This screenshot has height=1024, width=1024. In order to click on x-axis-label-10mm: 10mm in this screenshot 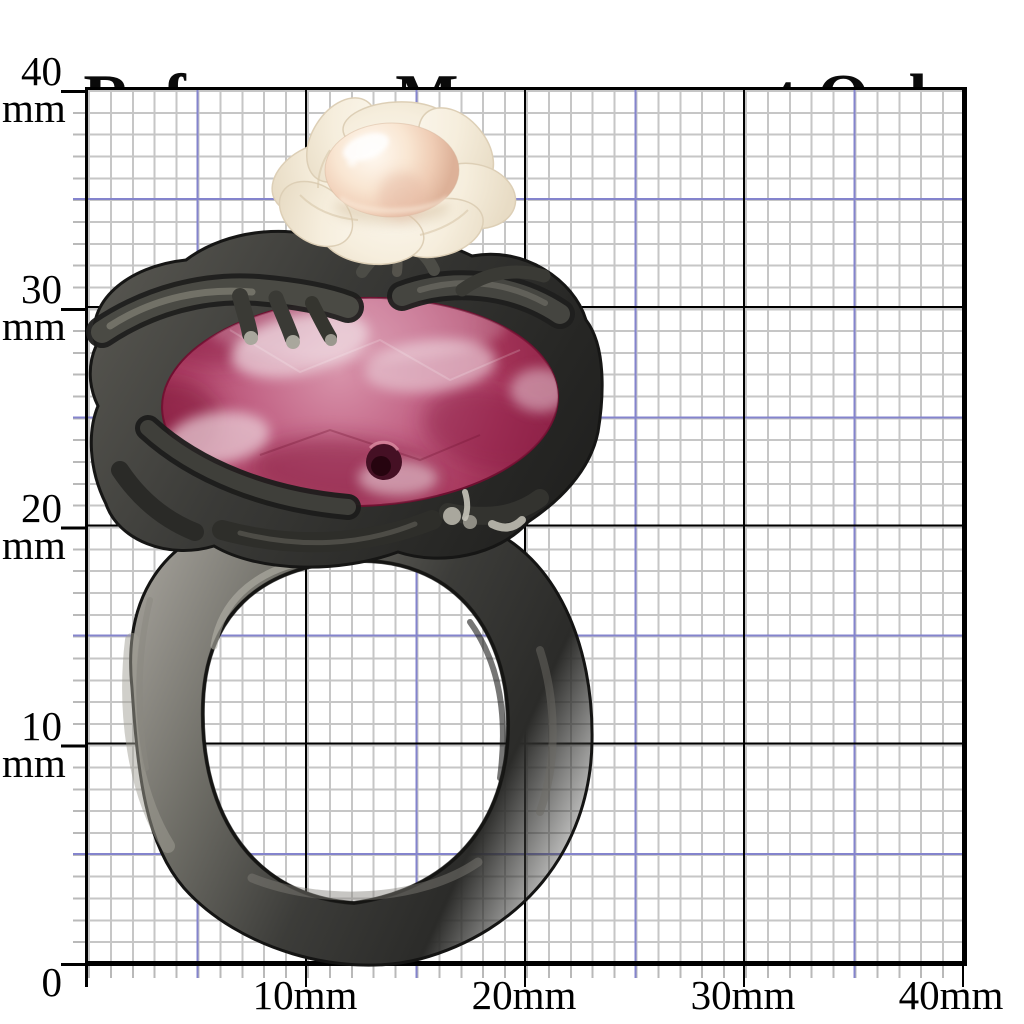, I will do `click(305, 995)`.